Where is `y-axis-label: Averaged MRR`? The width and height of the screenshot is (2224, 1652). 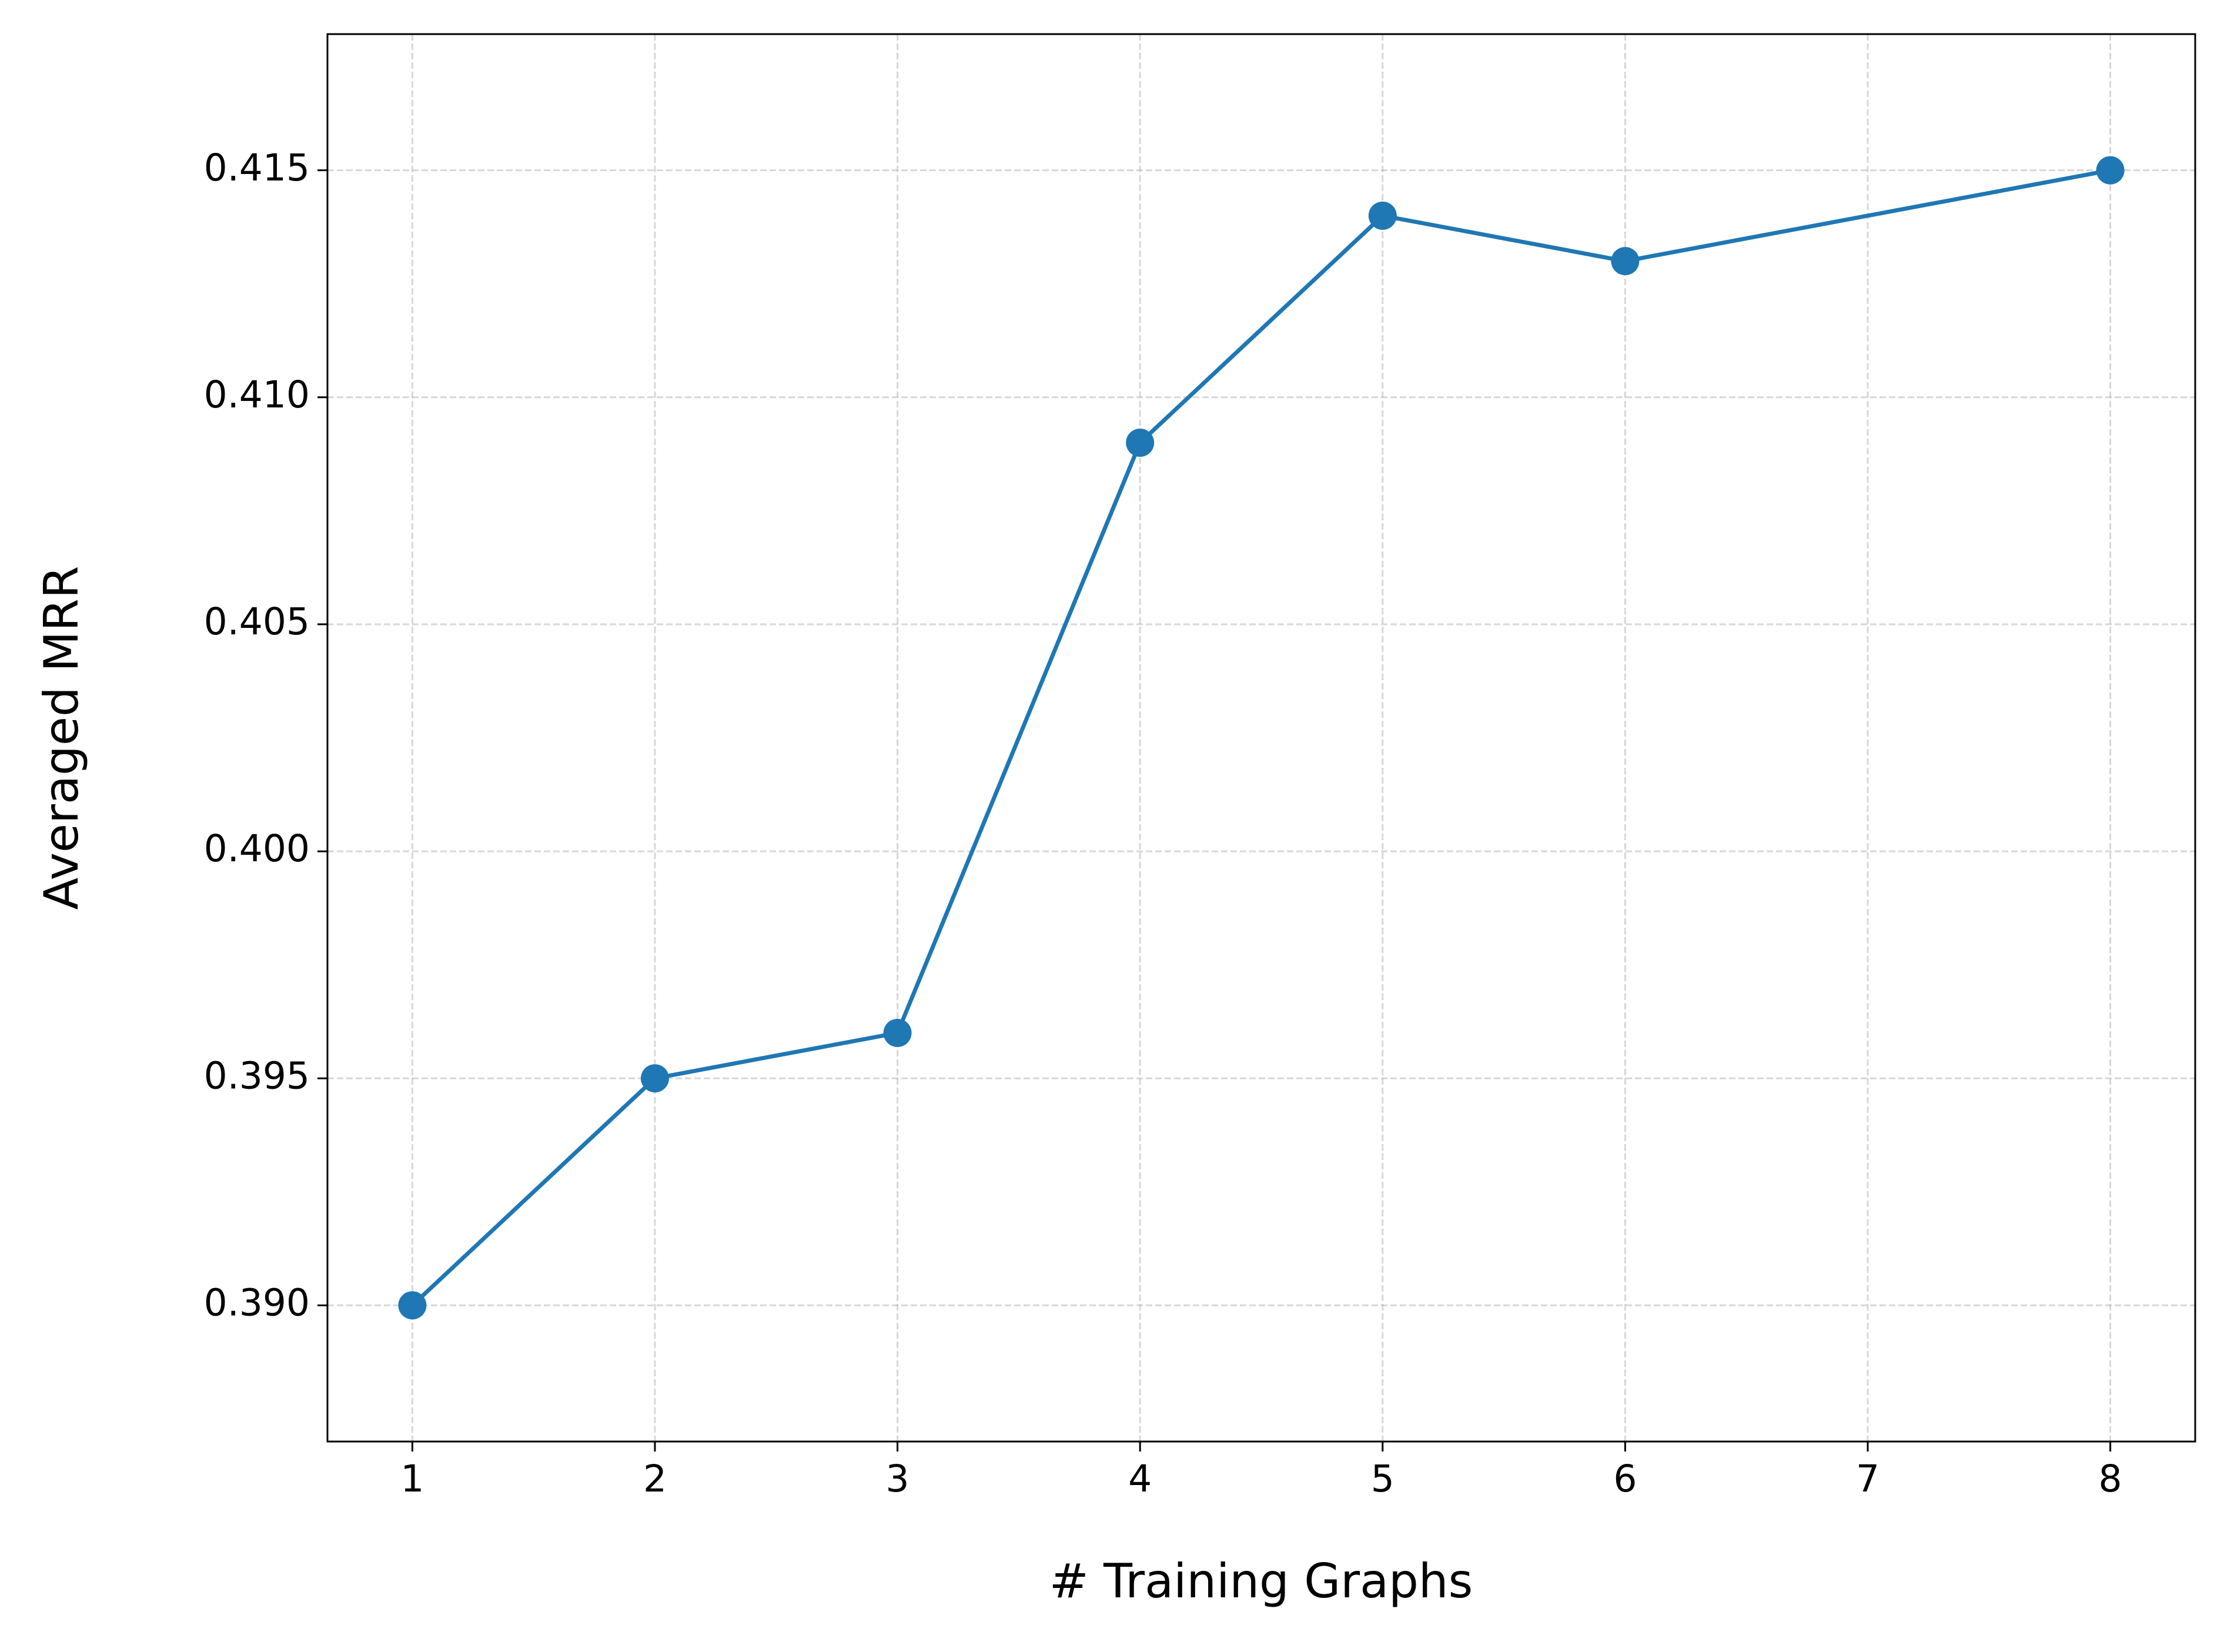 y-axis-label: Averaged MRR is located at coordinates (62, 738).